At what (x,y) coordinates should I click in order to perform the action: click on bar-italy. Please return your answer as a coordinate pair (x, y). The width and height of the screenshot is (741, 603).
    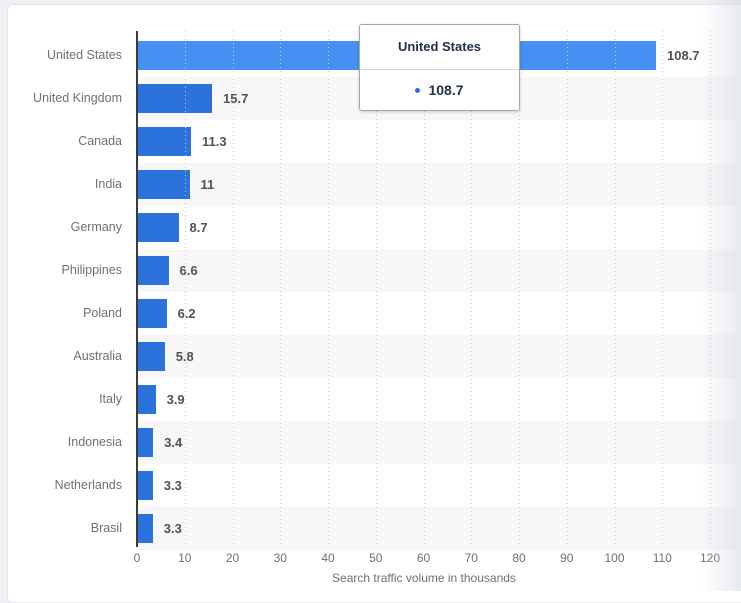
    Looking at the image, I should click on (146, 399).